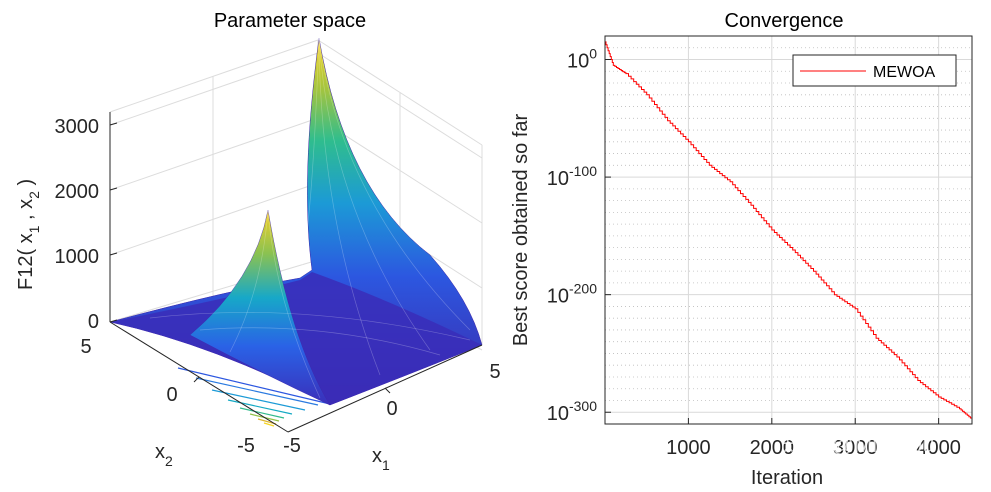 The height and width of the screenshot is (492, 991). Describe the element at coordinates (572, 176) in the screenshot. I see `conv-y-tick-label: 10-100` at that location.